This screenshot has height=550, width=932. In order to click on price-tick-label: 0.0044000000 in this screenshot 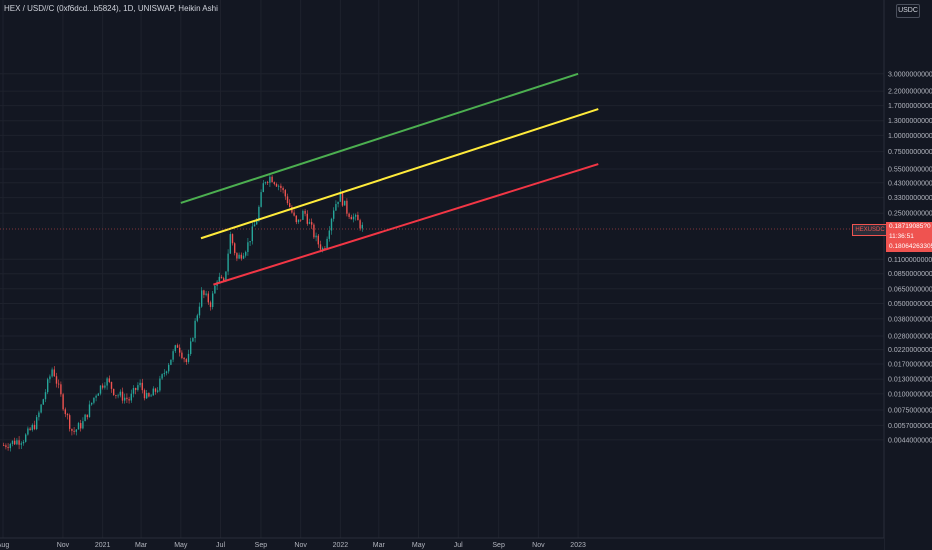, I will do `click(910, 440)`.